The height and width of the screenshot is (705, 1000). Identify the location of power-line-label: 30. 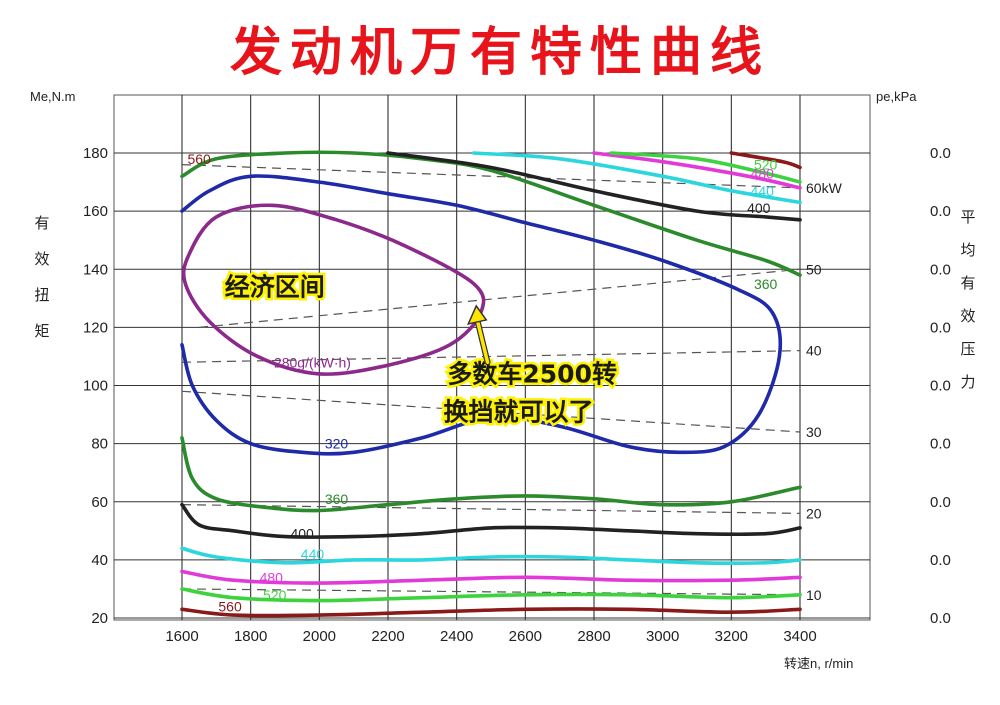
(814, 432).